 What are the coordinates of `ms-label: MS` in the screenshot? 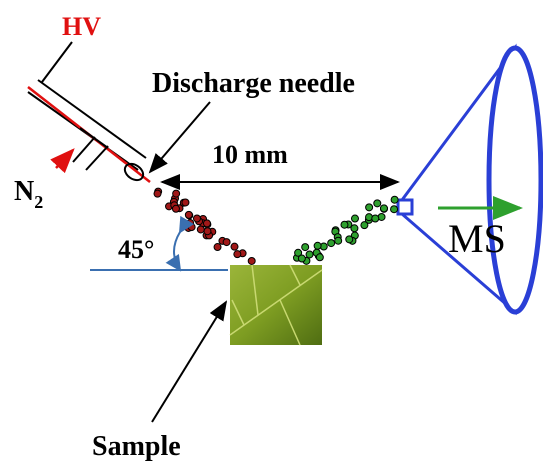 It's located at (477, 238).